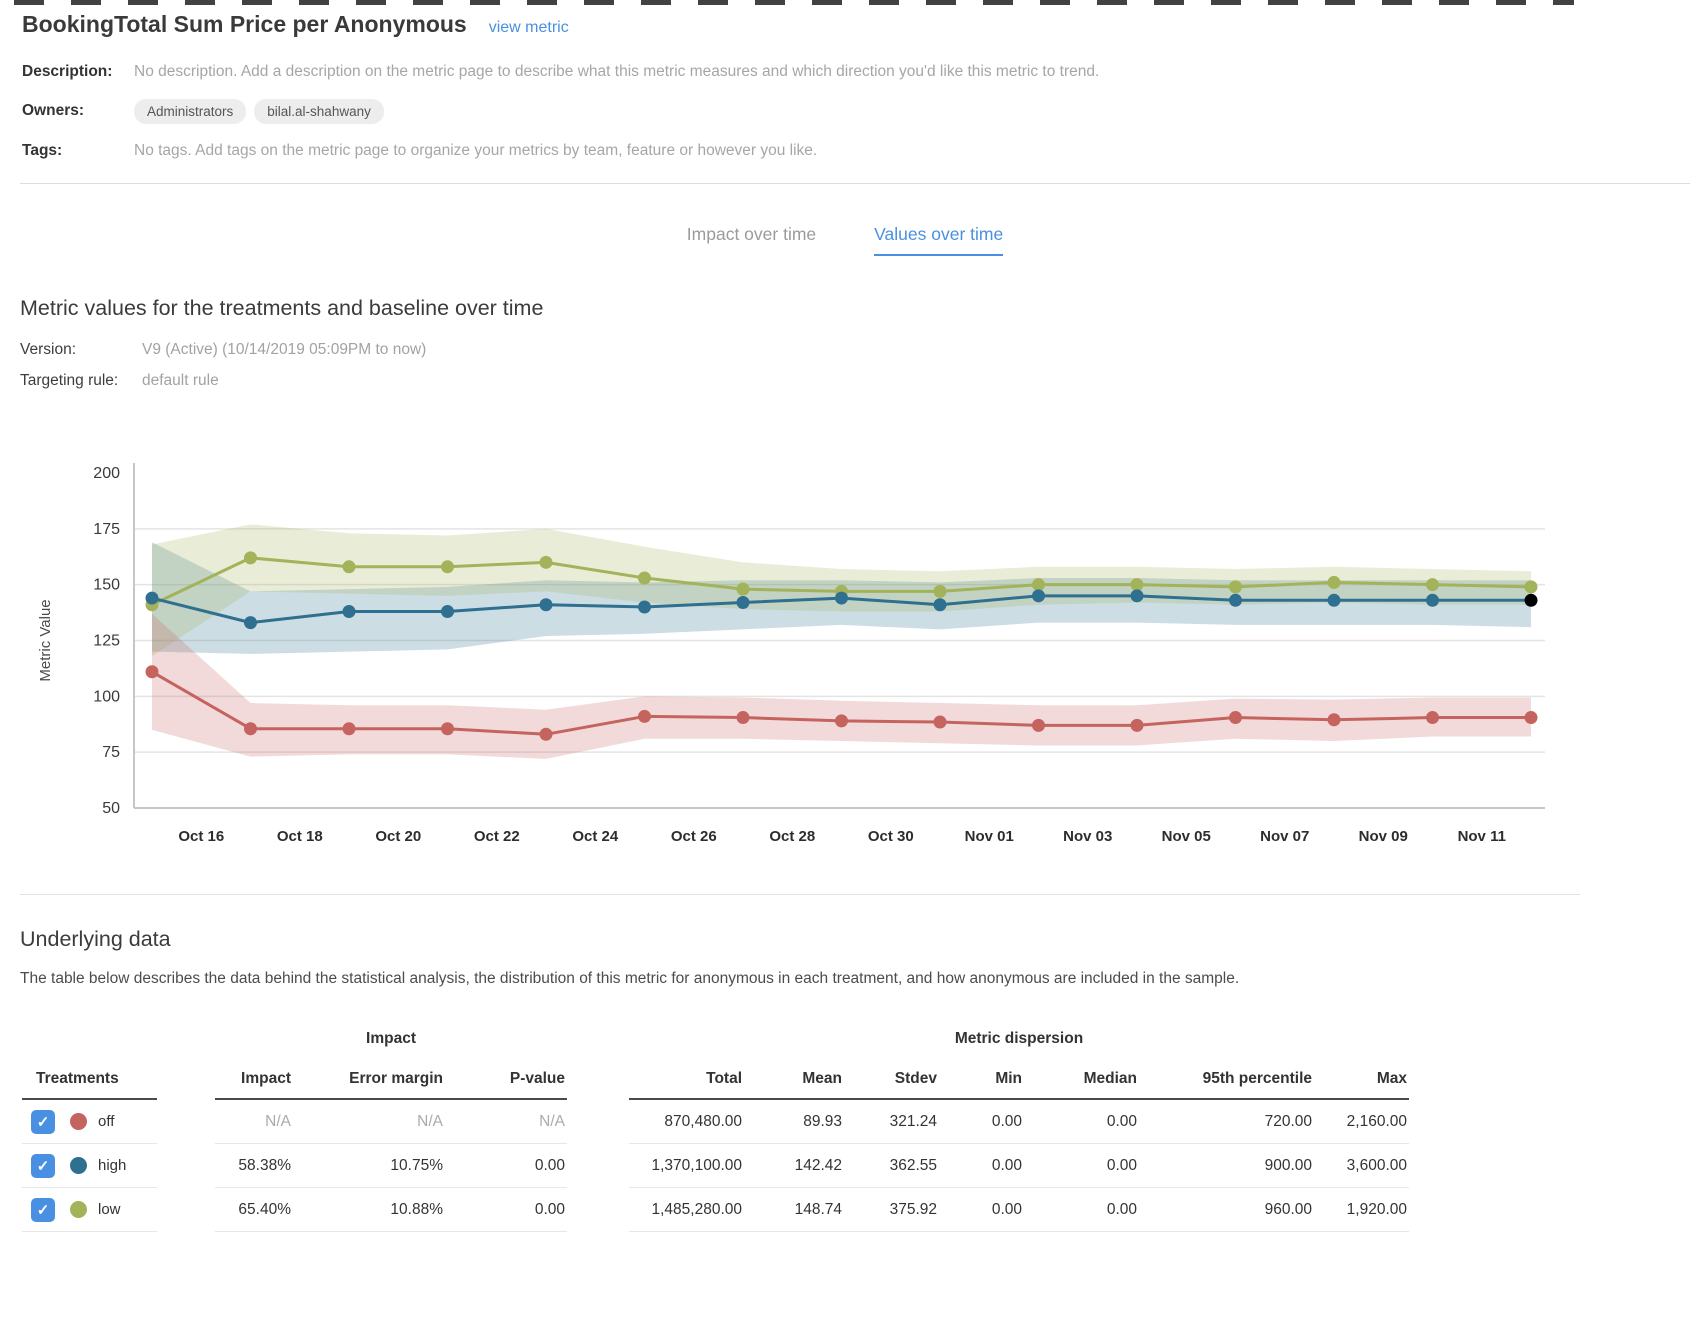  I want to click on header-divider, so click(855, 183).